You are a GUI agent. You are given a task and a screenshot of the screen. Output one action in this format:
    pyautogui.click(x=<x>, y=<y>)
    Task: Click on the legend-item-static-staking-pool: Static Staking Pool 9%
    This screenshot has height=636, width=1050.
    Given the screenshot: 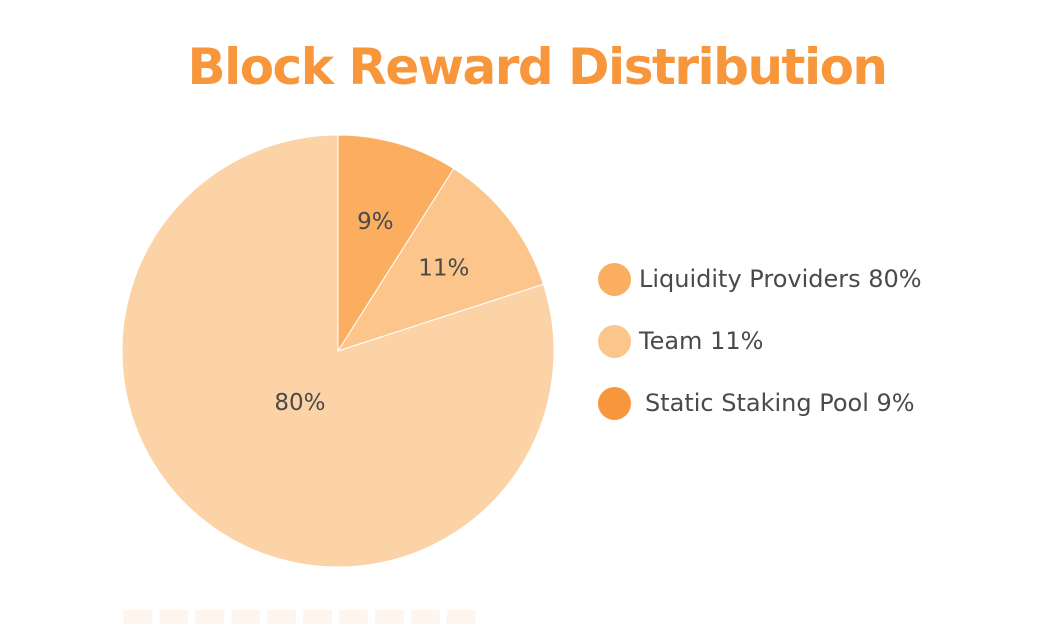 What is the action you would take?
    pyautogui.click(x=760, y=403)
    